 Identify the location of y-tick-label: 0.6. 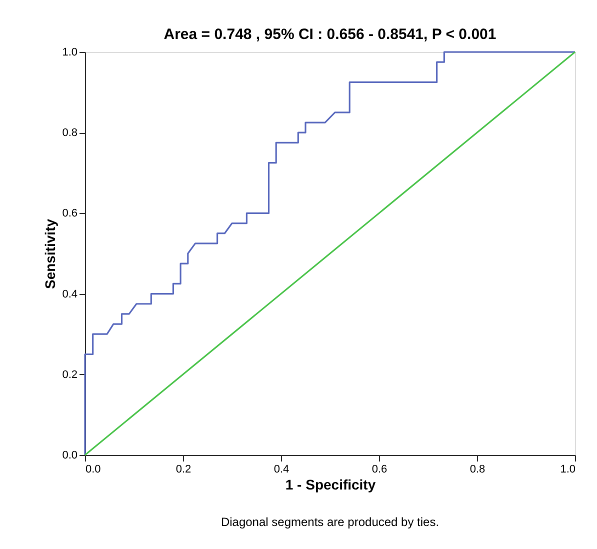
(70, 214).